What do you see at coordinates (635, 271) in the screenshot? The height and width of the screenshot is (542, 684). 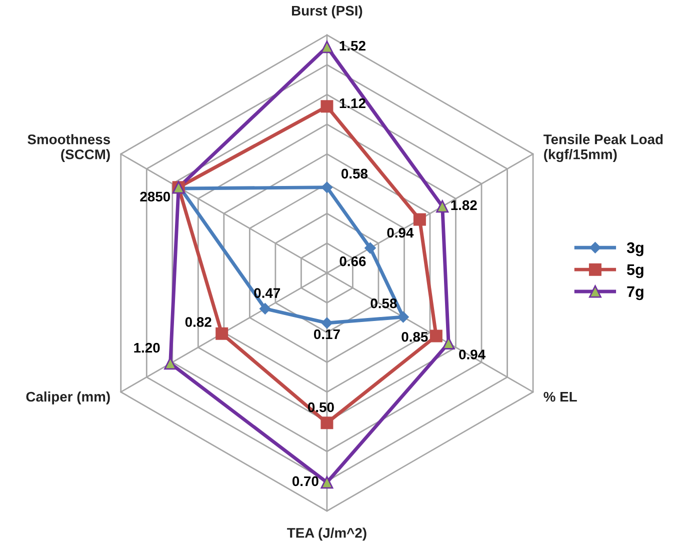 I see `legend-label: 5g` at bounding box center [635, 271].